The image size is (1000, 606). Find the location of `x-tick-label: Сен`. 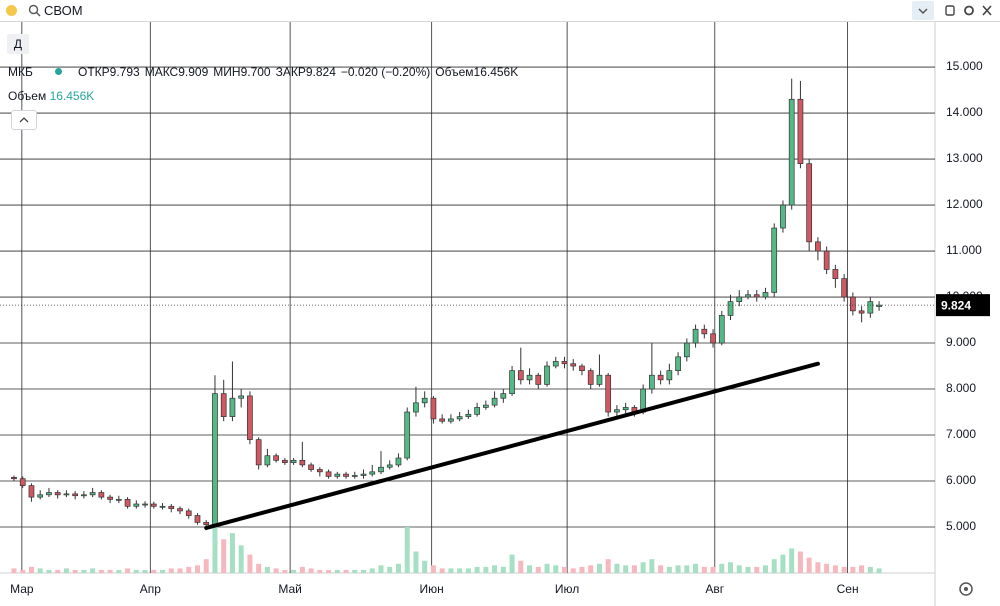

x-tick-label: Сен is located at coordinates (848, 589).